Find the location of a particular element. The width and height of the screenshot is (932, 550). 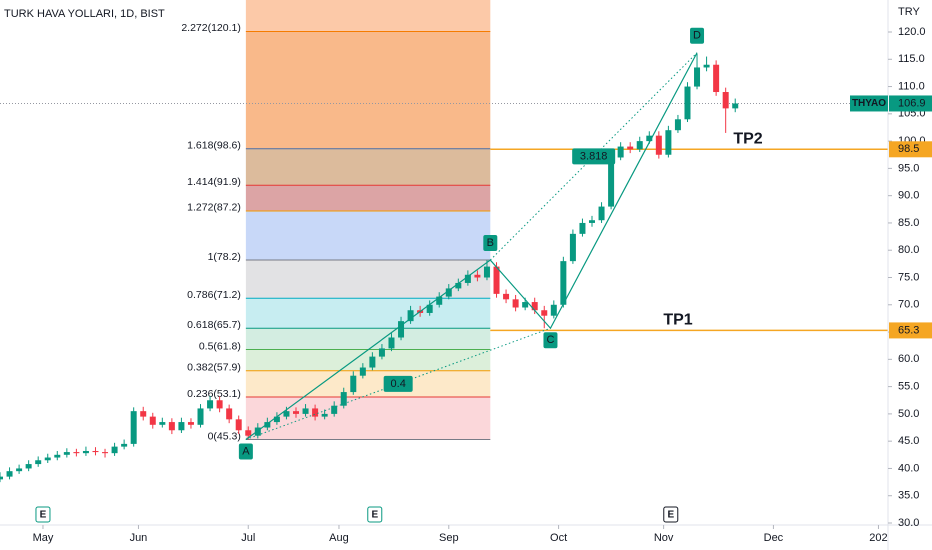

y-tick-label: 50.0 is located at coordinates (908, 414).